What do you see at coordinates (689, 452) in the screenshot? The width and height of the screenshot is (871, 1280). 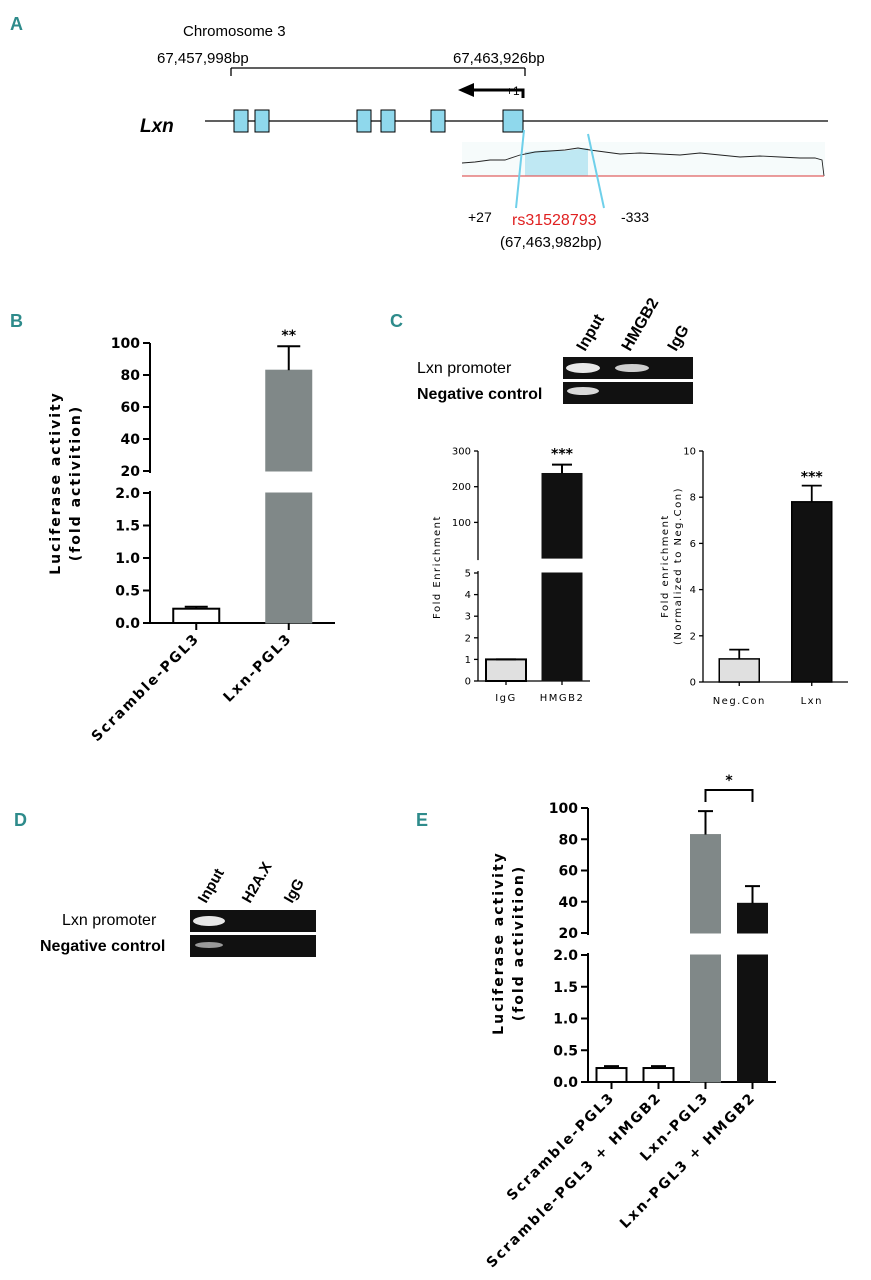 I see `y-tick-label: 10` at bounding box center [689, 452].